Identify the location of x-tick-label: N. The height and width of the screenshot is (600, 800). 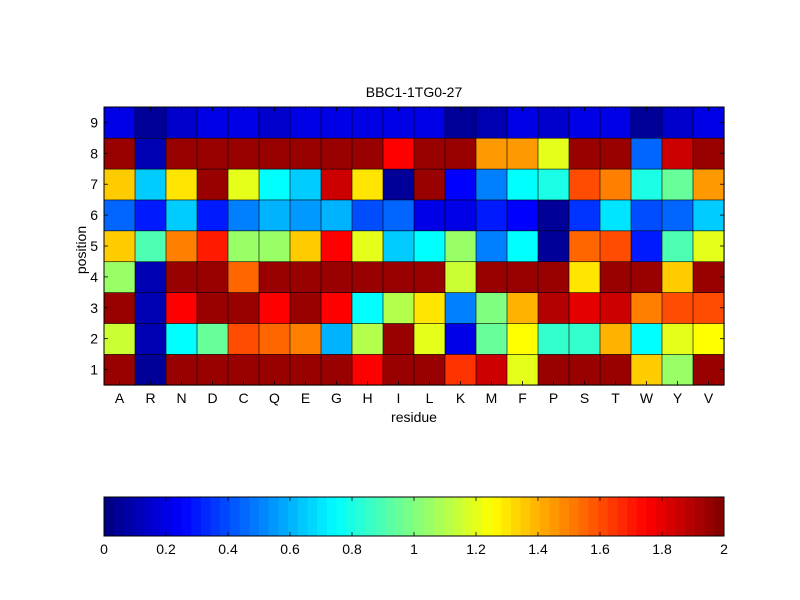
(181, 398).